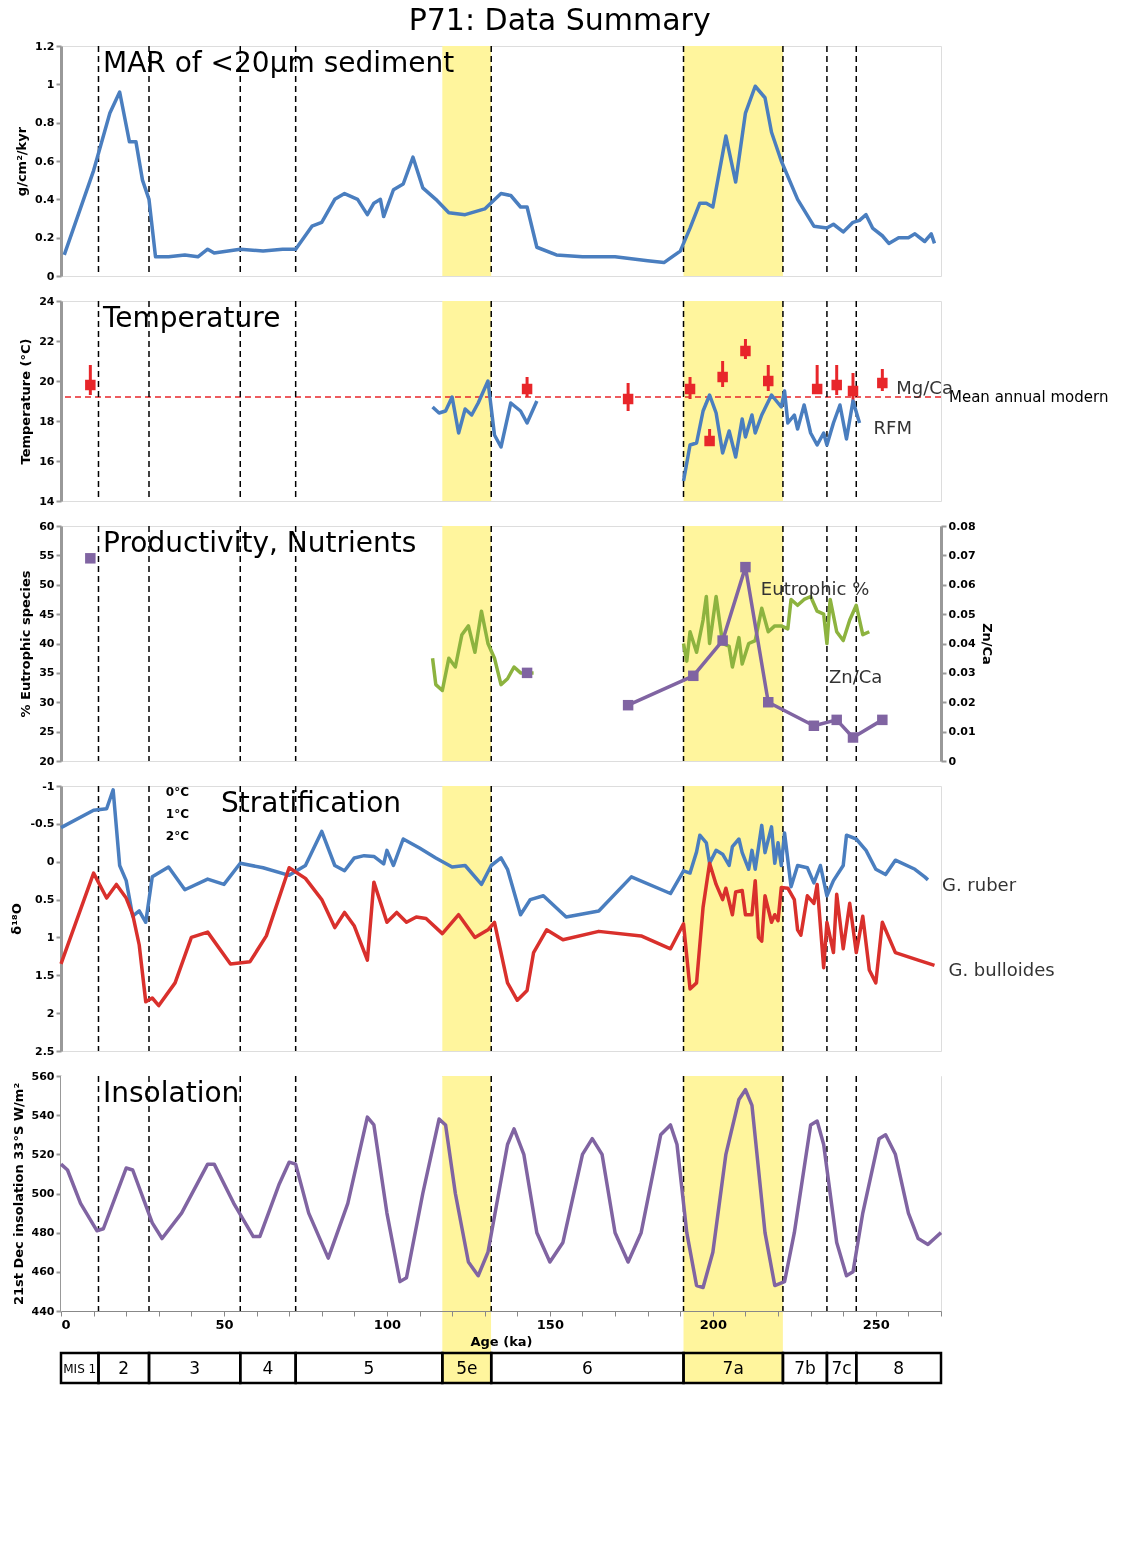  I want to click on y2-tick-label: 0.06, so click(962, 585).